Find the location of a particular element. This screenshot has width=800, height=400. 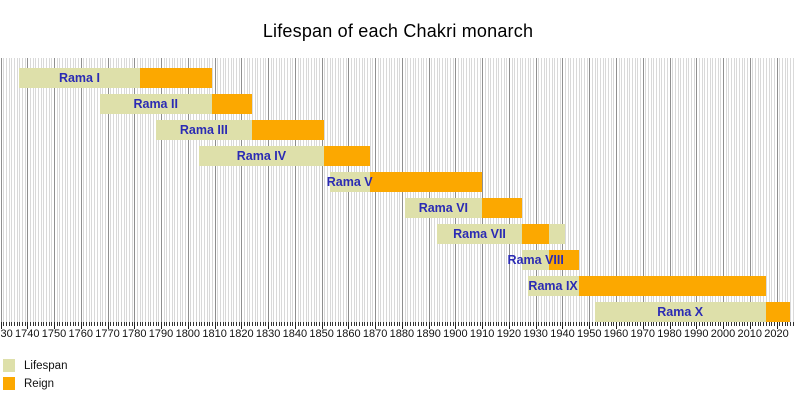

x-axis-tick-label: 1770 is located at coordinates (107, 334).